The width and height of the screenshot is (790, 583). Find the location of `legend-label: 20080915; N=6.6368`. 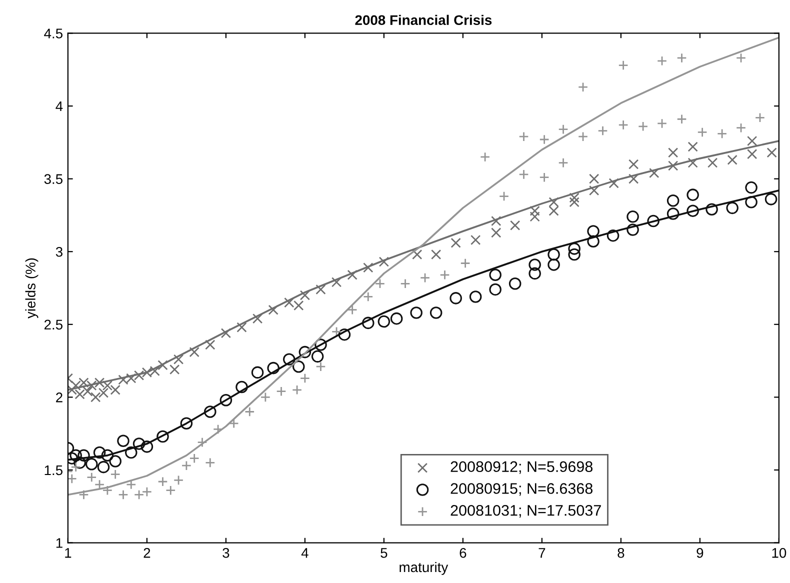

legend-label: 20080915; N=6.6368 is located at coordinates (521, 489).